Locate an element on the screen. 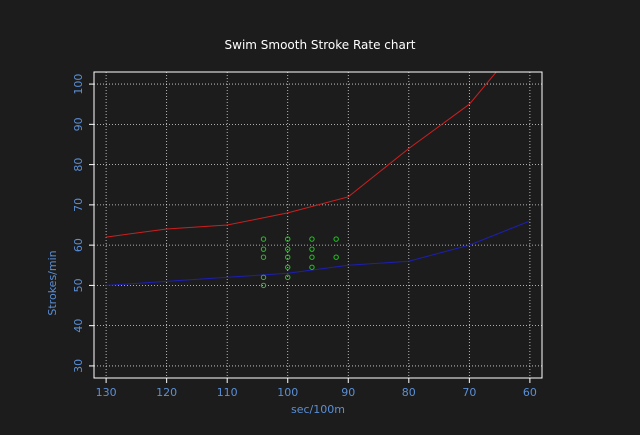  x-tick-label: 110 is located at coordinates (227, 392).